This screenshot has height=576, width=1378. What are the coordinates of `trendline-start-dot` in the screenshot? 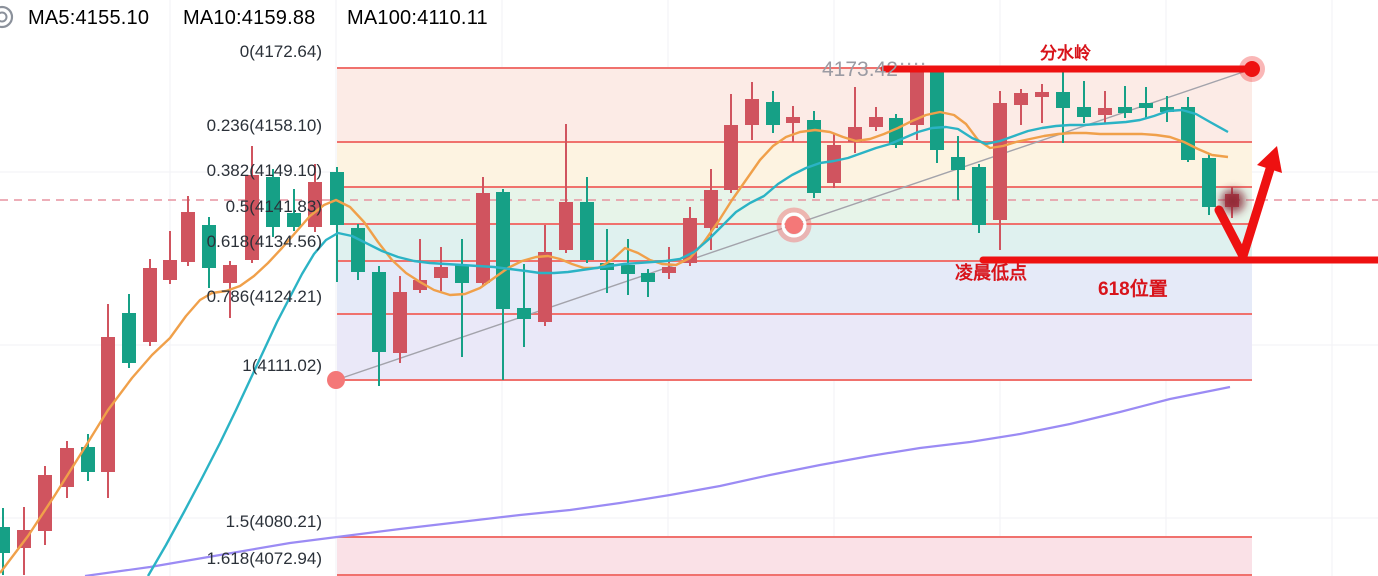 It's located at (336, 380).